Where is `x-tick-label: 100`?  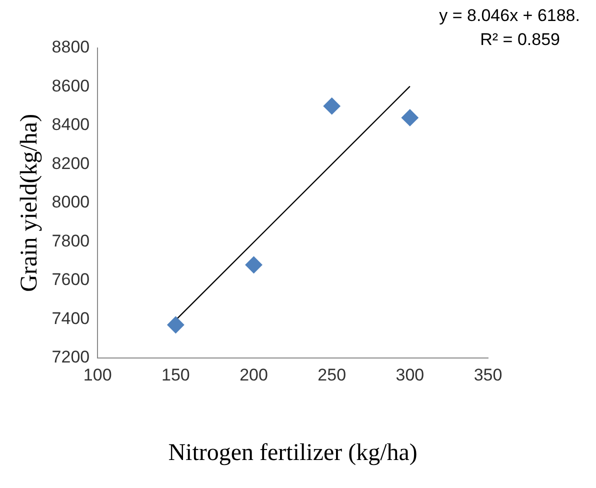 x-tick-label: 100 is located at coordinates (97, 375).